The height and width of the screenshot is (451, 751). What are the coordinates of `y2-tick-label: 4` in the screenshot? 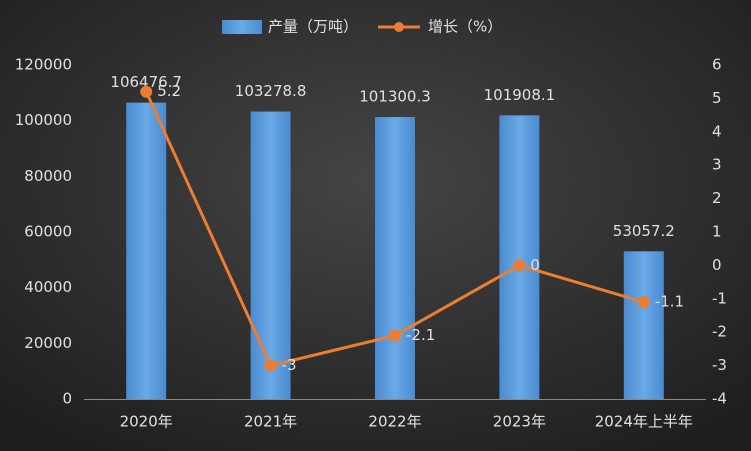 It's located at (717, 131).